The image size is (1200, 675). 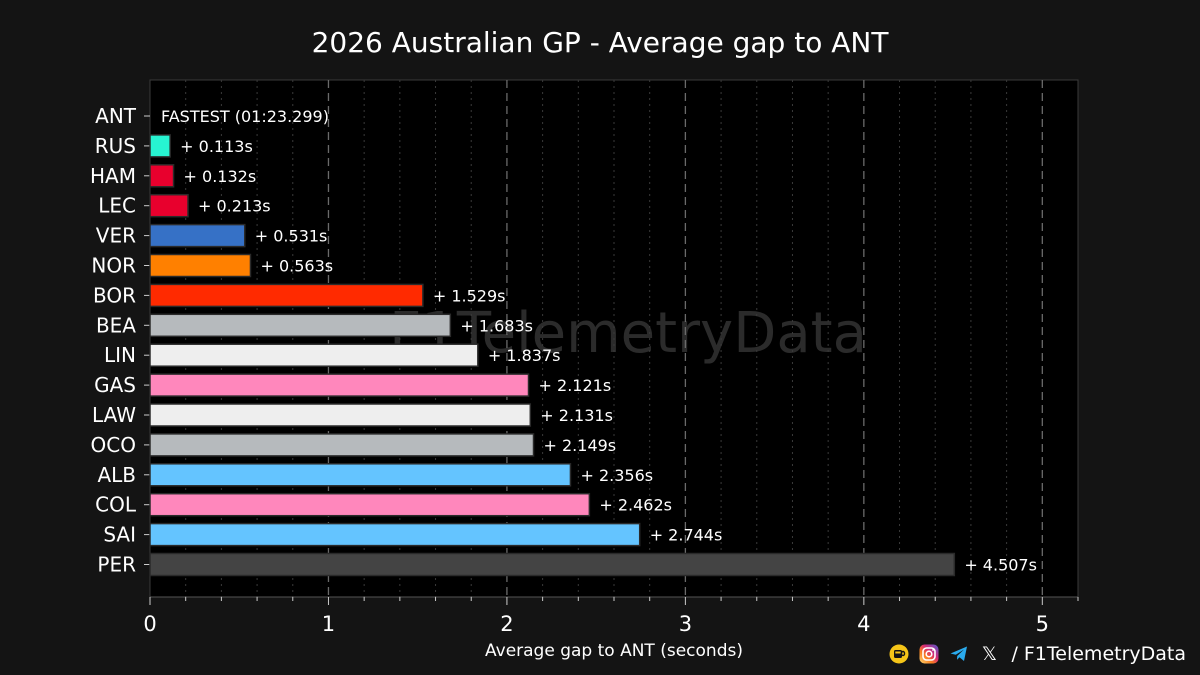 I want to click on data-label: + 2.356s, so click(x=616, y=475).